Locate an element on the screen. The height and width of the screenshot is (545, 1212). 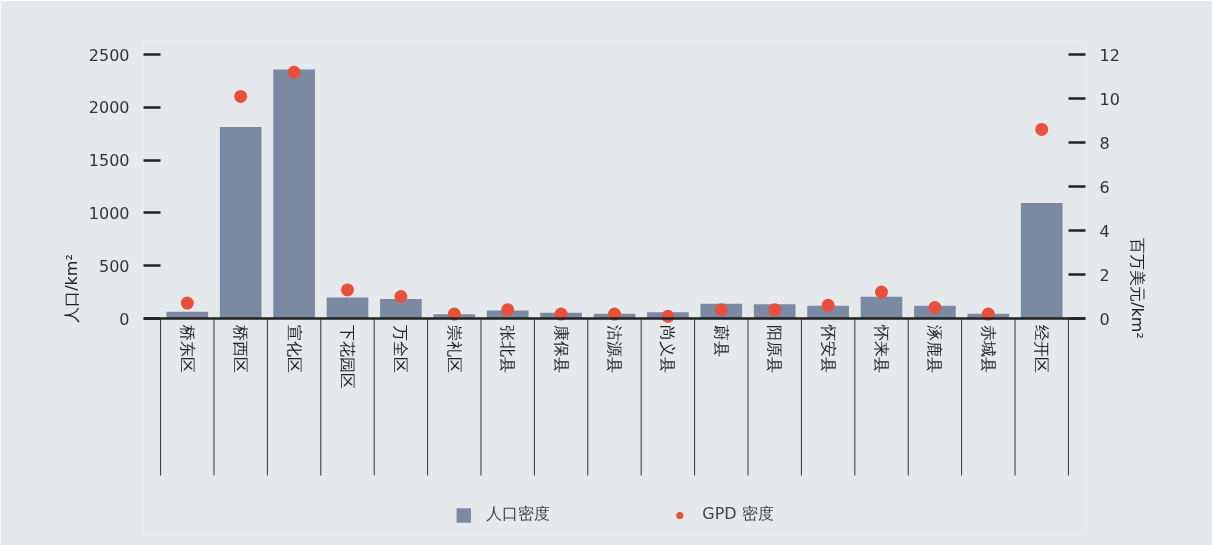
x-tick-label: 沽源县 is located at coordinates (614, 349).